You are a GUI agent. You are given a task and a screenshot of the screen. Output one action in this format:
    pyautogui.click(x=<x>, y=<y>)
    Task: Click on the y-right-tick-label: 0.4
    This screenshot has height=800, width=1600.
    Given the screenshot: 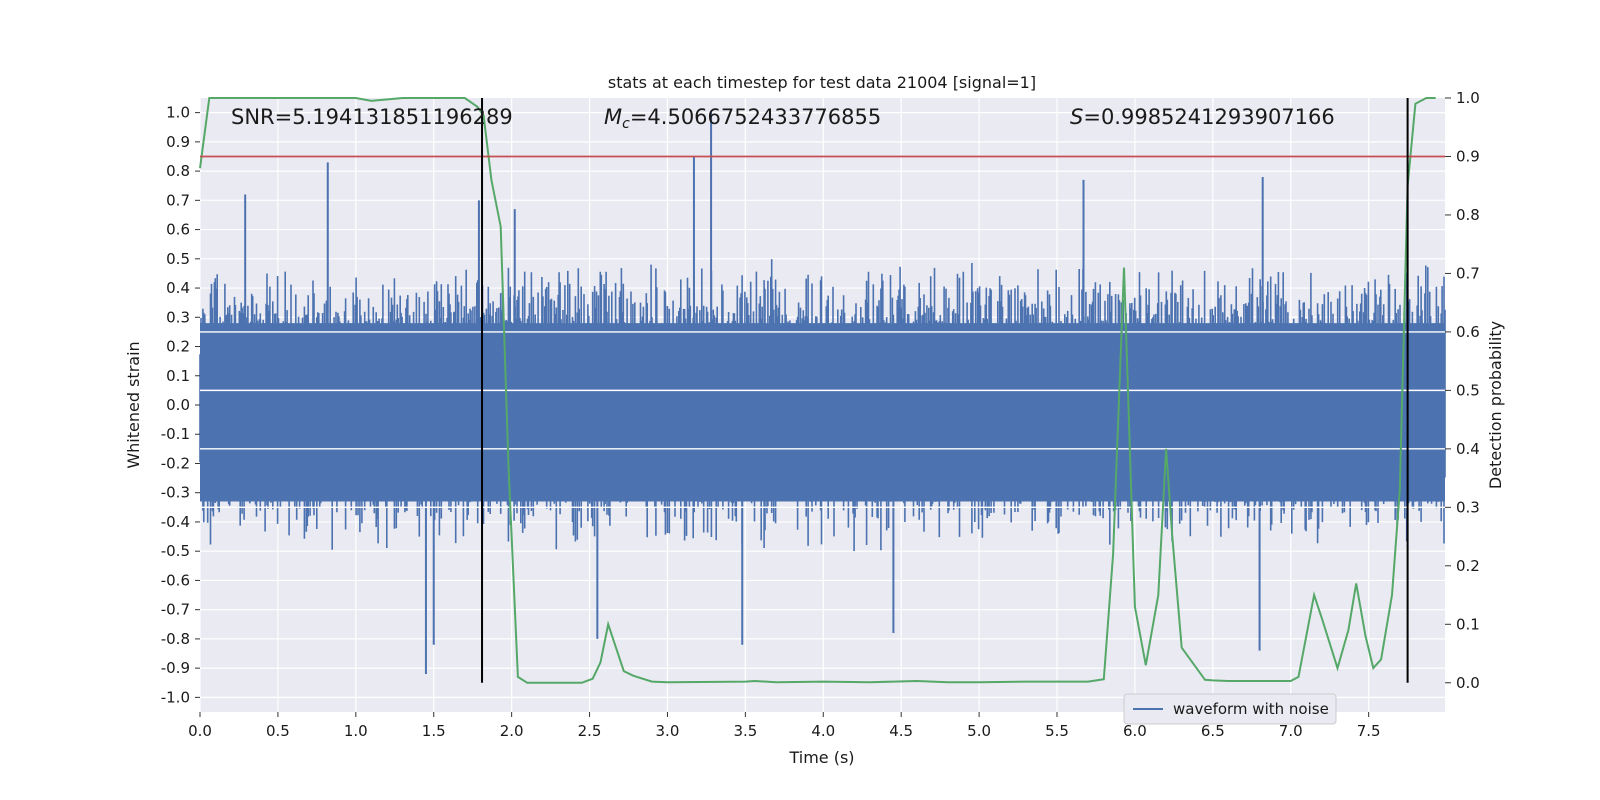 What is the action you would take?
    pyautogui.click(x=1468, y=449)
    